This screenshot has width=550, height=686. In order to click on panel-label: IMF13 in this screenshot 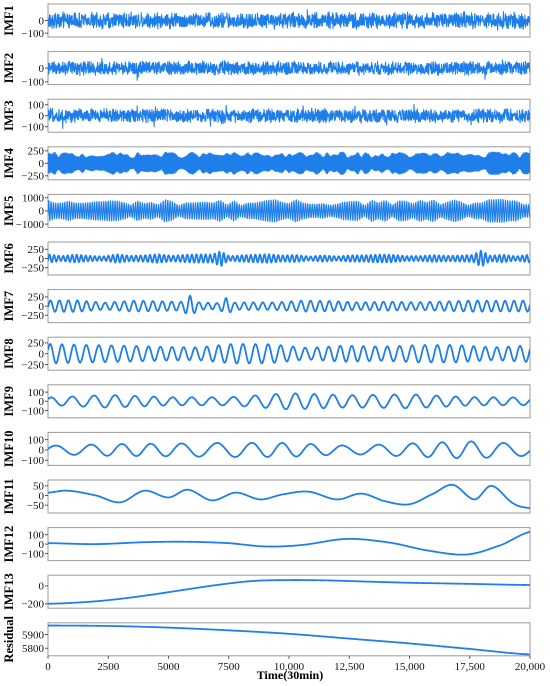, I will do `click(9, 591)`.